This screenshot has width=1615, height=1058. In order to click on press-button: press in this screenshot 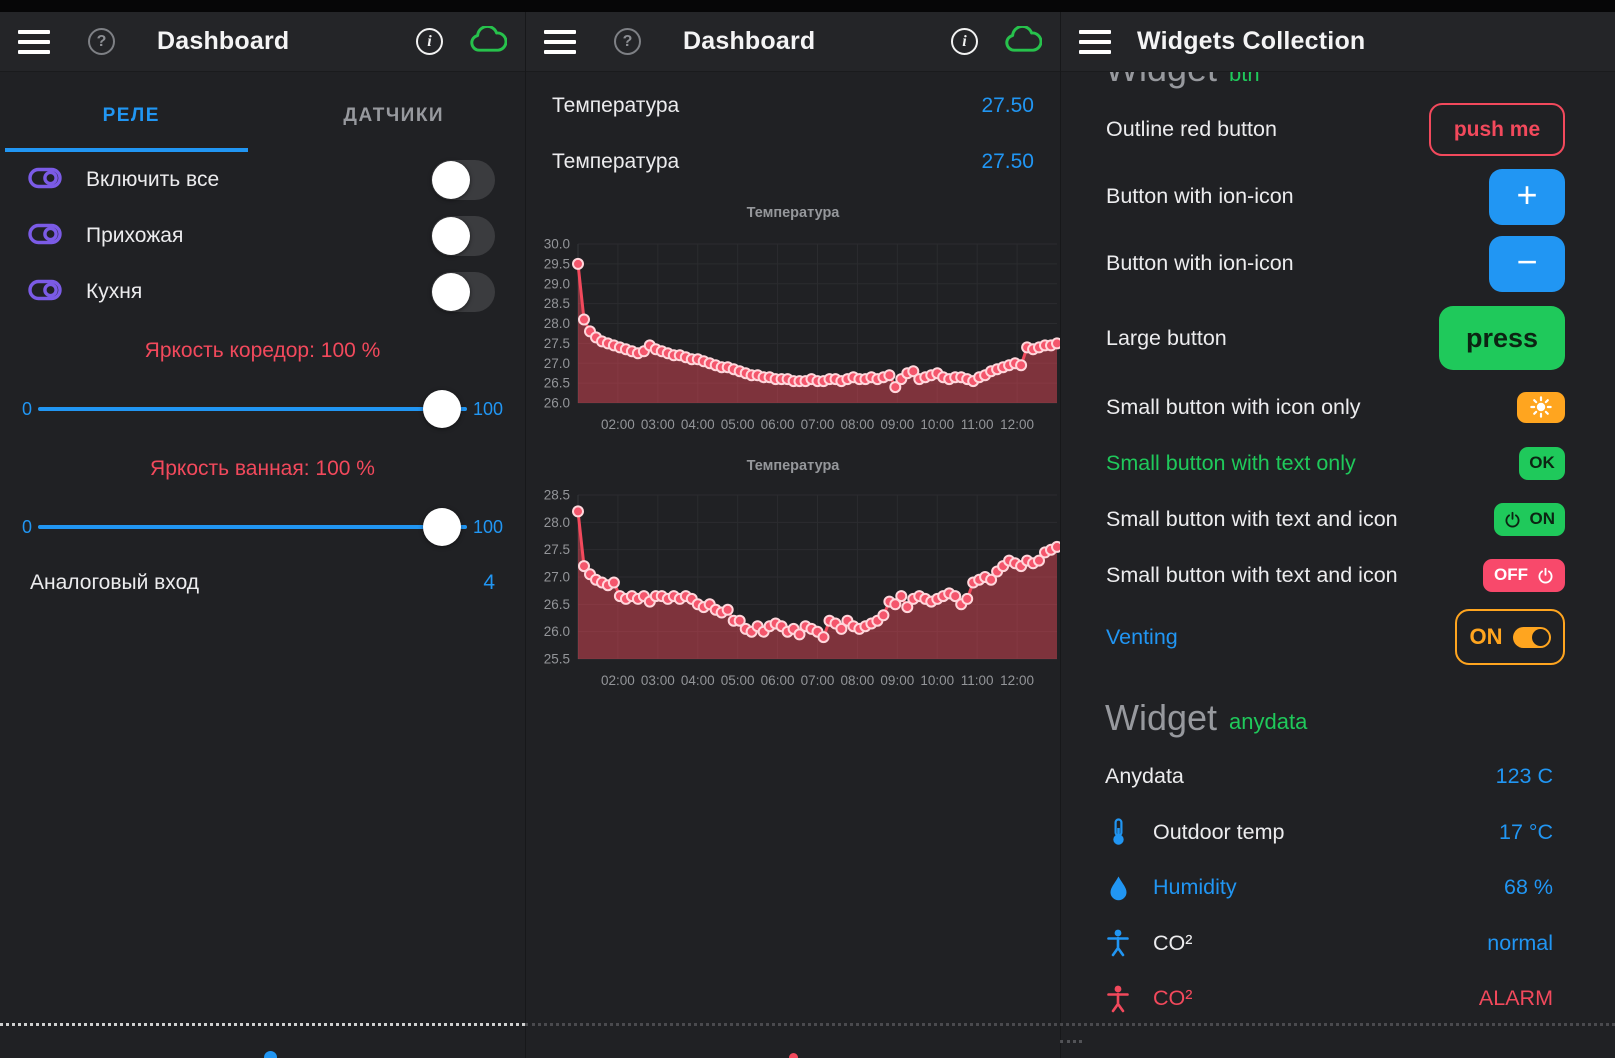, I will do `click(1502, 338)`.